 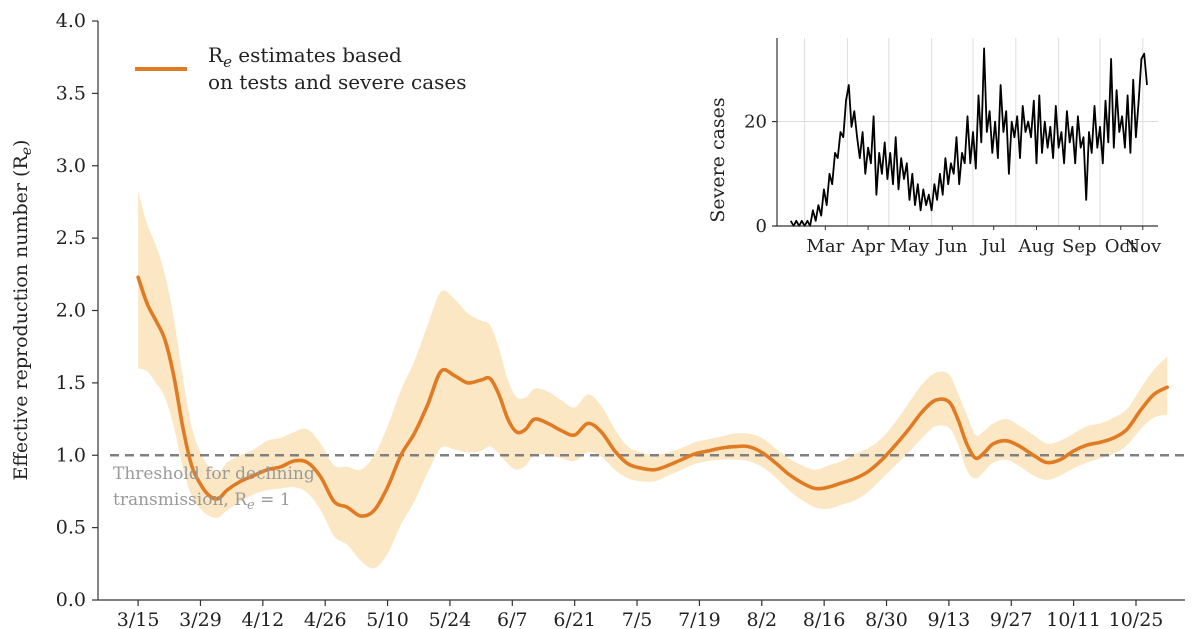 What do you see at coordinates (1079, 246) in the screenshot?
I see `inset-x-tick-label: Sep` at bounding box center [1079, 246].